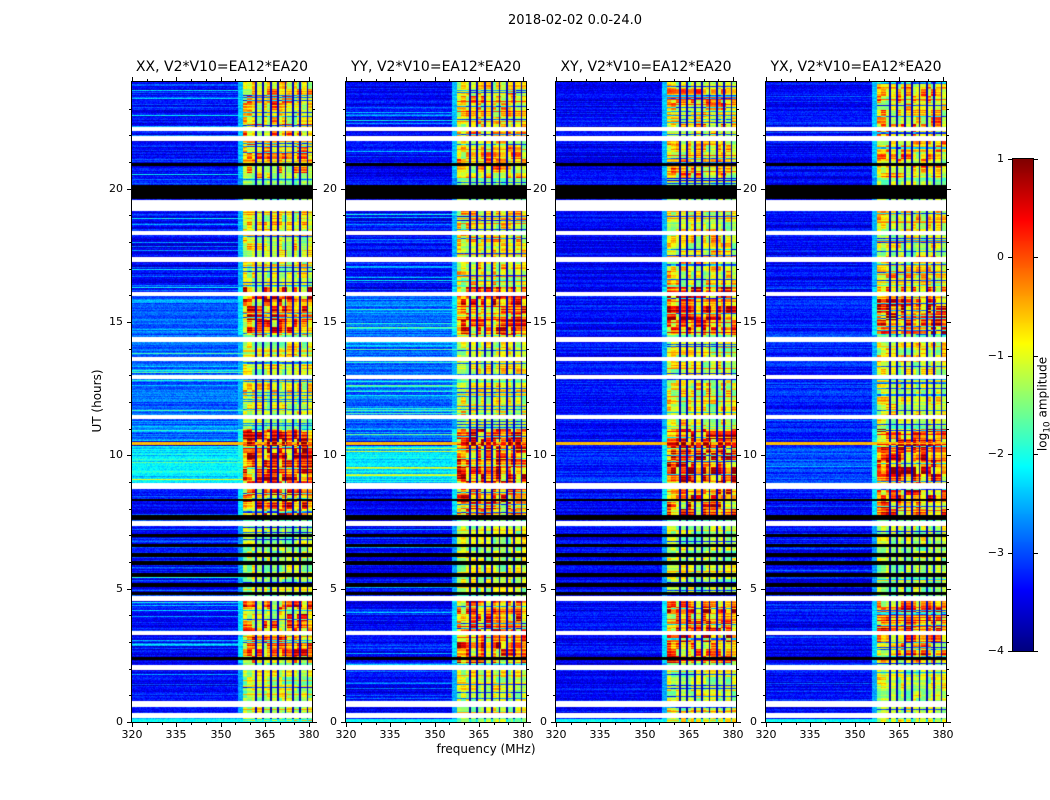  I want to click on x-tick-label: 320, so click(132, 734).